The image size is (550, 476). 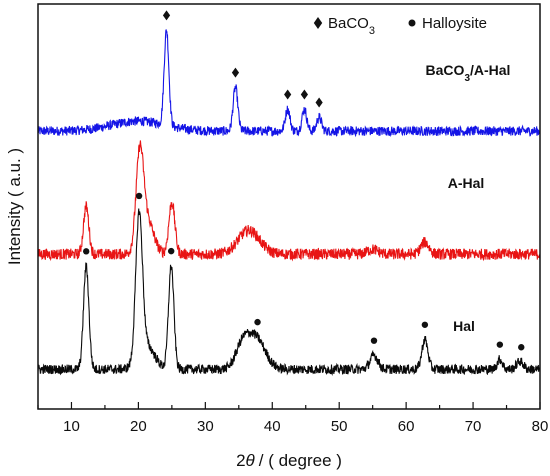 What do you see at coordinates (372, 31) in the screenshot?
I see `legend-label-baco3-sub: 3` at bounding box center [372, 31].